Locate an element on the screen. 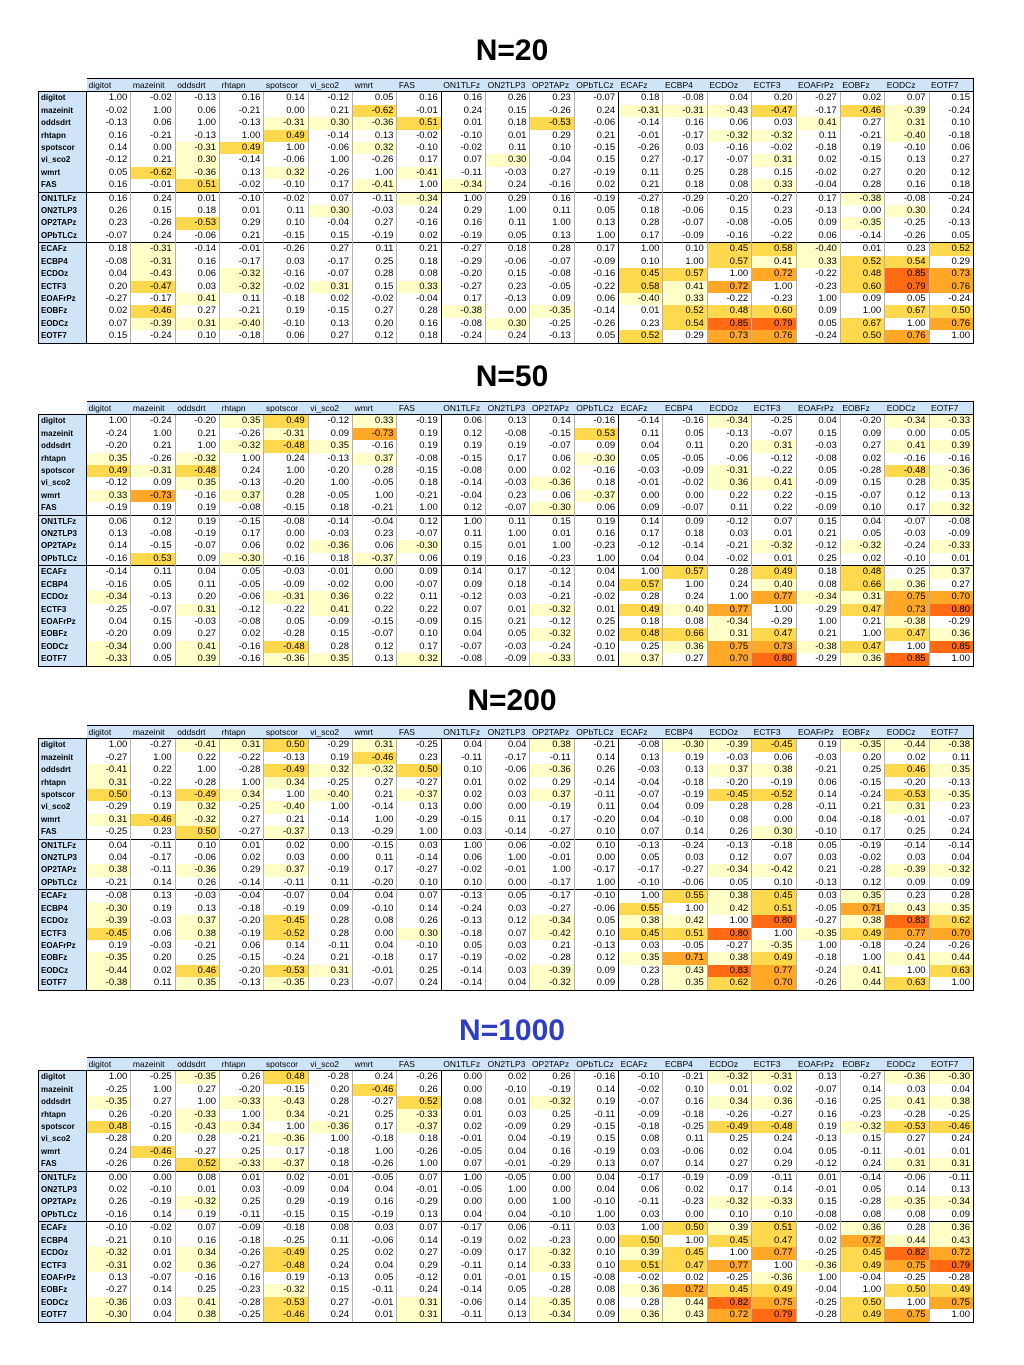 This screenshot has width=1024, height=1365. correlation-cell: 0.00 is located at coordinates (507, 807).